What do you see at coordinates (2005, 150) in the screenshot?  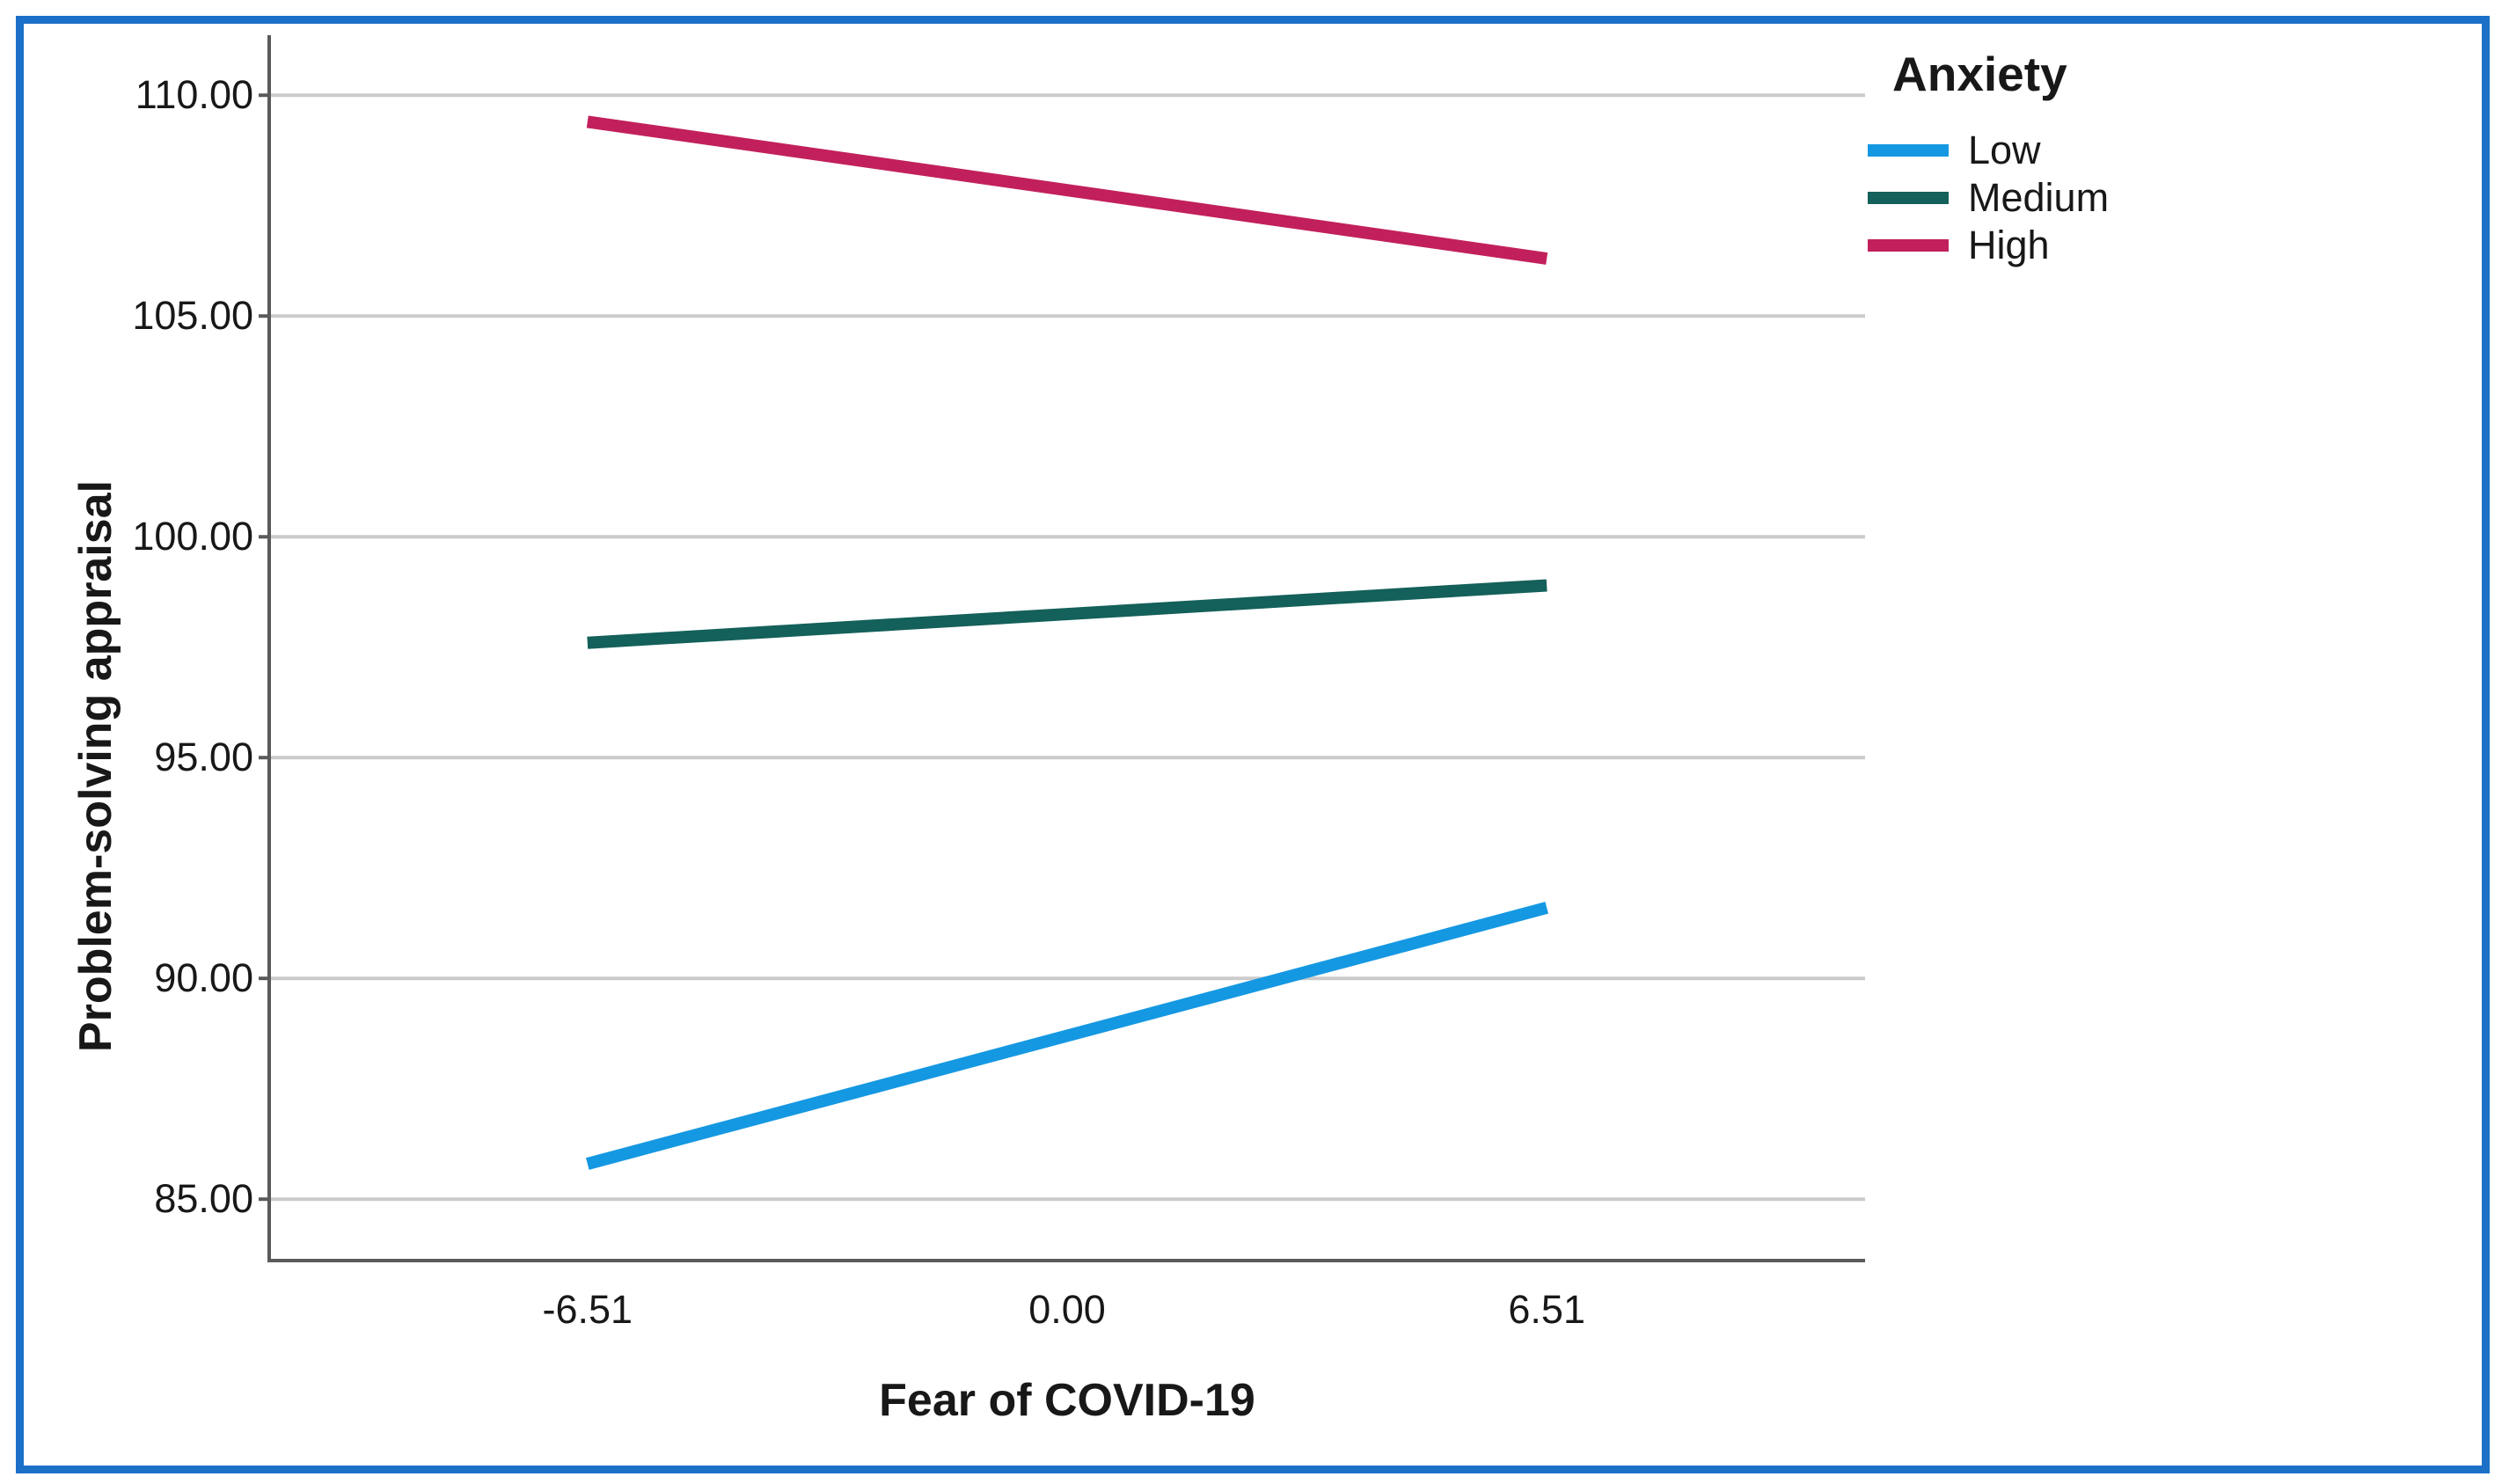 I see `legend-label: Low` at bounding box center [2005, 150].